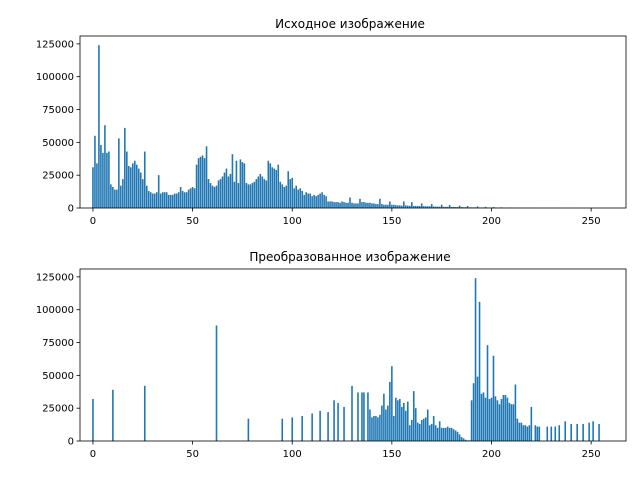 This screenshot has width=640, height=480. Describe the element at coordinates (55, 277) in the screenshot. I see `y-tick-label: 125000` at that location.